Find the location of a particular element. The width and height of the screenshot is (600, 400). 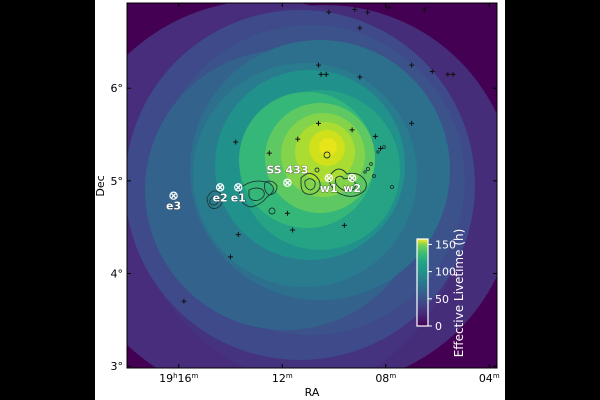

y-tick-label: 3° is located at coordinates (117, 366).